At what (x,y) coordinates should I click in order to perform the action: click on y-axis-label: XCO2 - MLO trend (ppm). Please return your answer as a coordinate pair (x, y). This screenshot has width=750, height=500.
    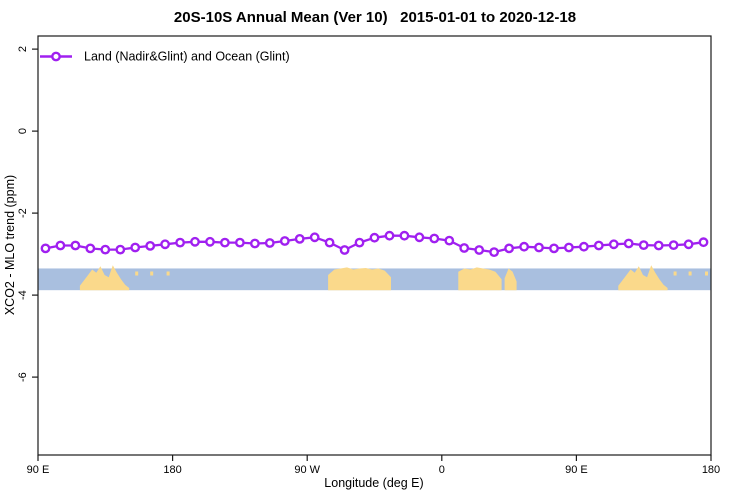
    Looking at the image, I should click on (10, 245).